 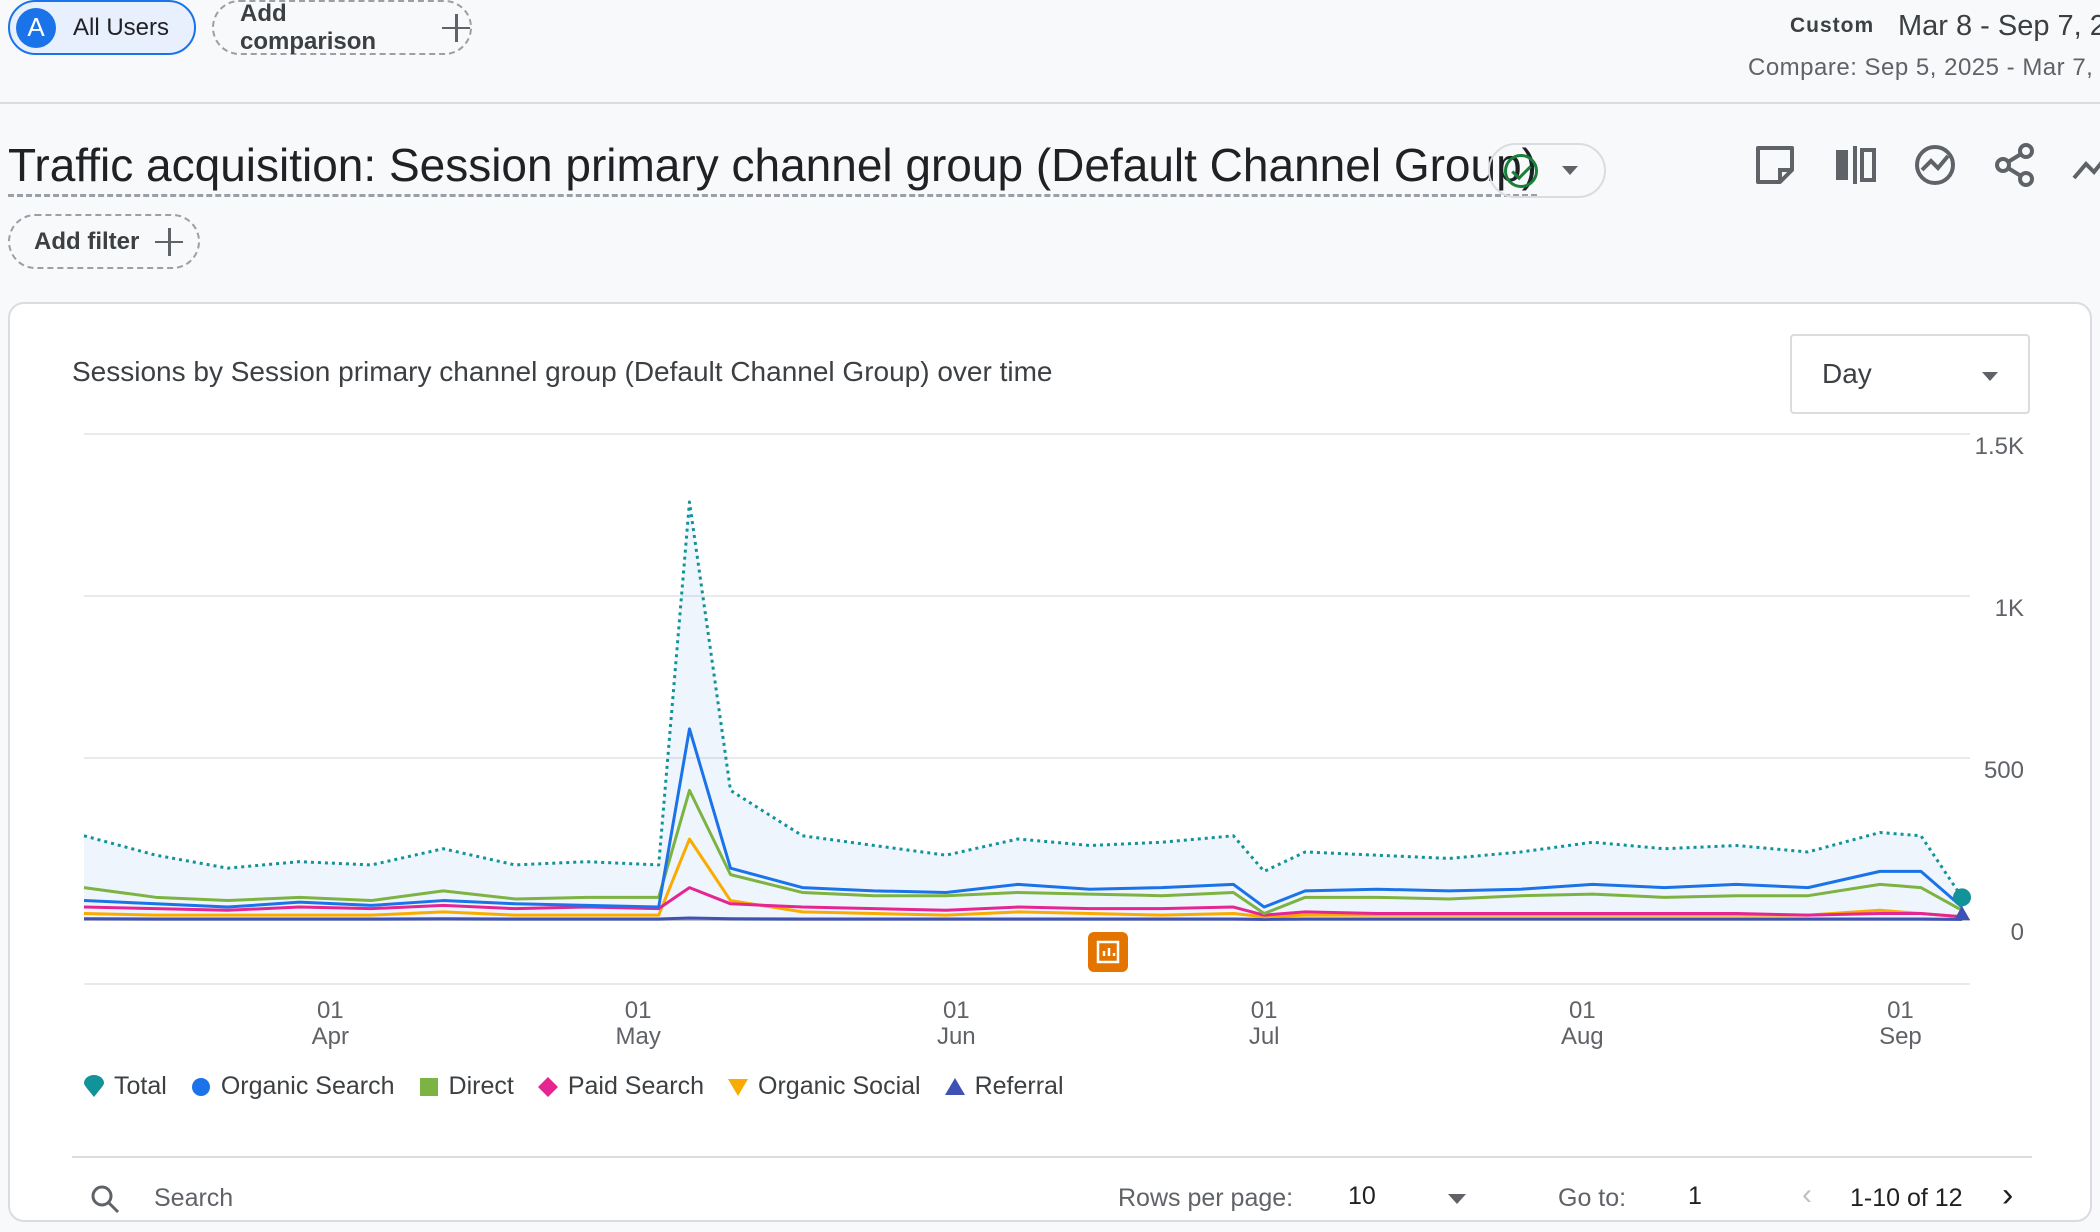 What do you see at coordinates (1999, 446) in the screenshot?
I see `y-tick-label: 1.5K` at bounding box center [1999, 446].